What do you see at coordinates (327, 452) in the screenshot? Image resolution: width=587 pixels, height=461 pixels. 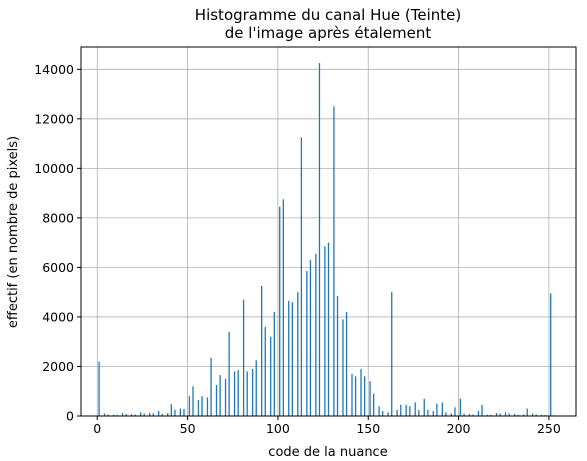 I see `x-axis-label: code de la nuance` at bounding box center [327, 452].